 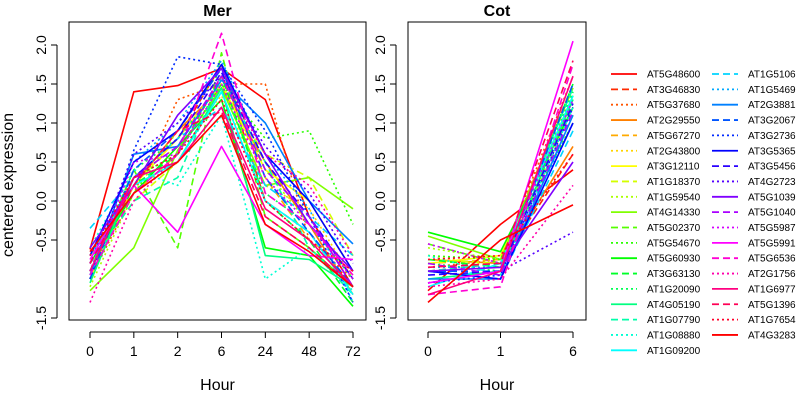 I want to click on legend-label: AT4G05190, so click(x=674, y=305).